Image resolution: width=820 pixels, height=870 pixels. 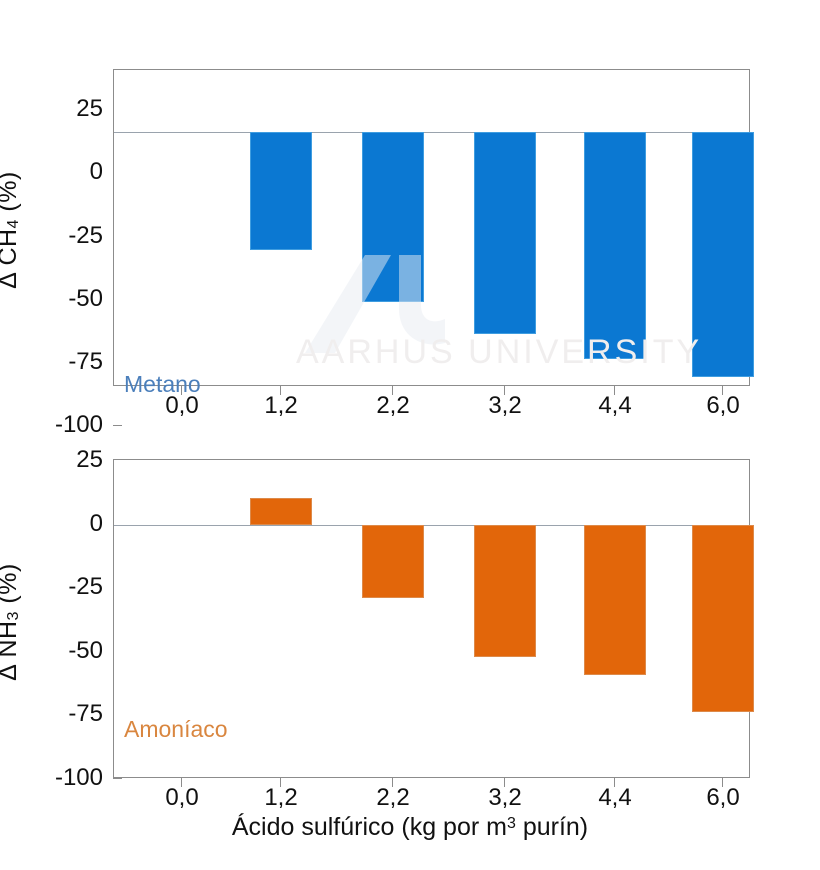 What do you see at coordinates (552, 827) in the screenshot?
I see `x-axis-title-suffix: purín)` at bounding box center [552, 827].